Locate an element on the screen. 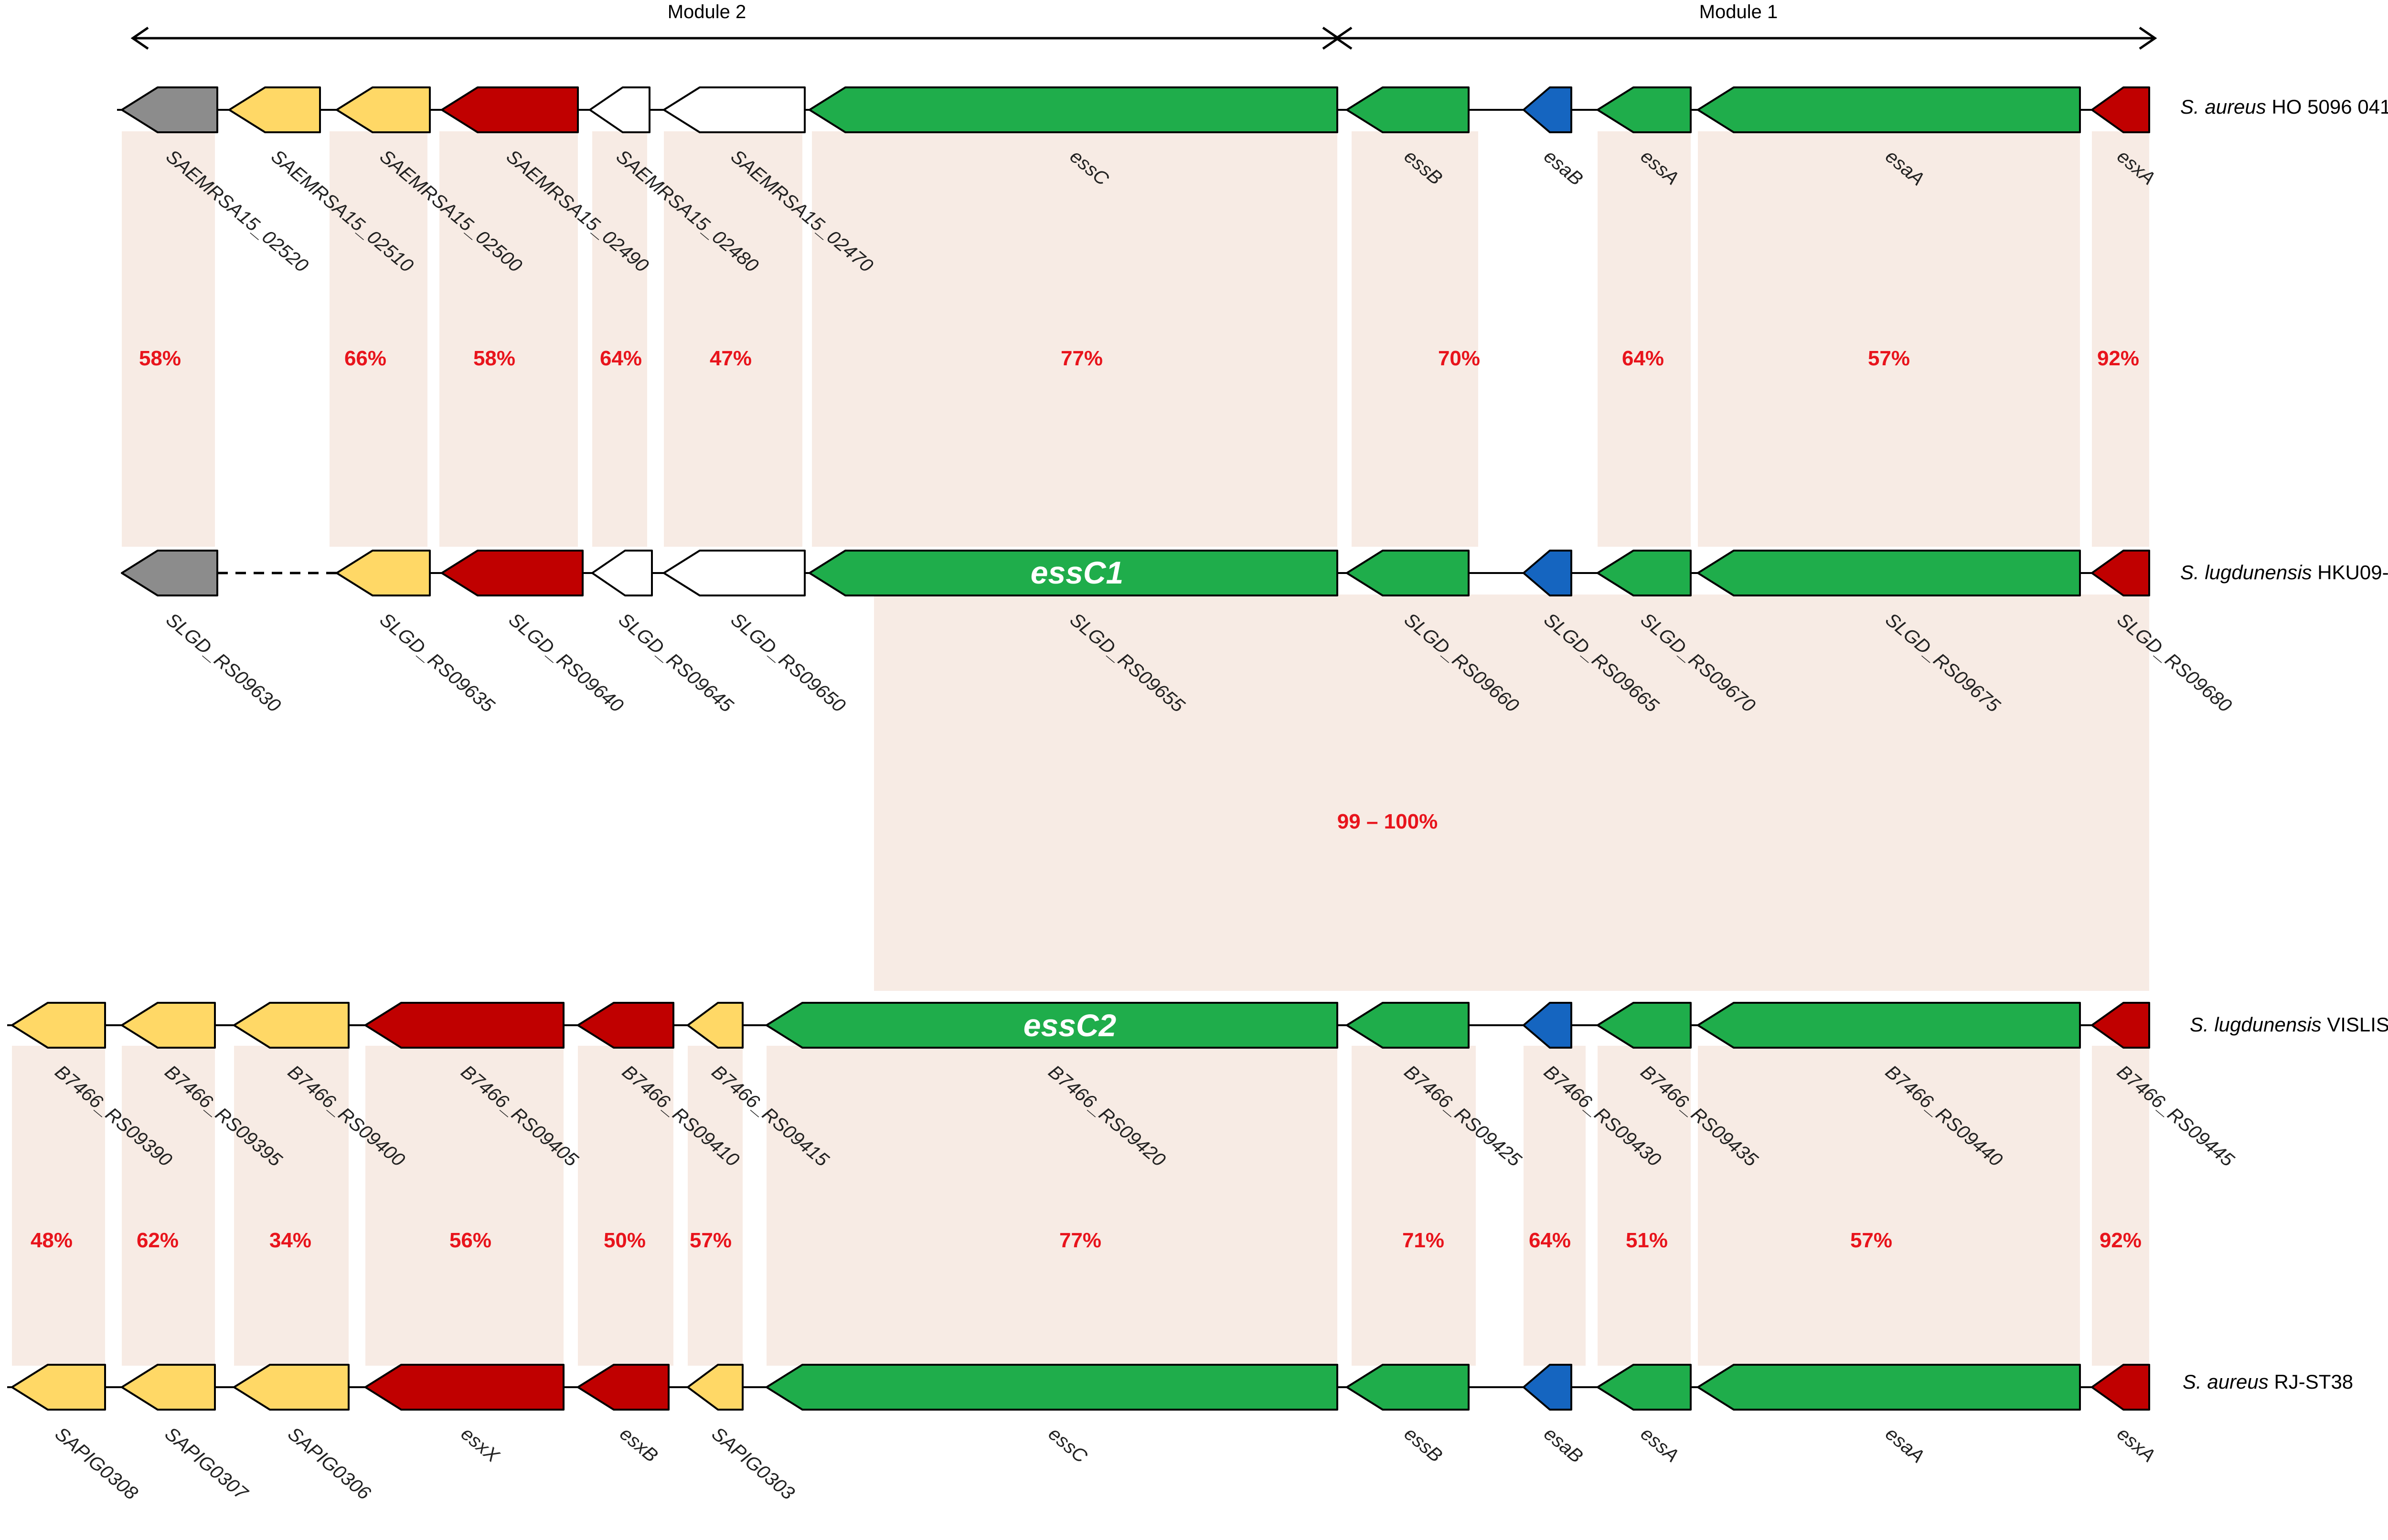 The image size is (2388, 1540). gene-label: SAPIG0306 is located at coordinates (329, 1463).